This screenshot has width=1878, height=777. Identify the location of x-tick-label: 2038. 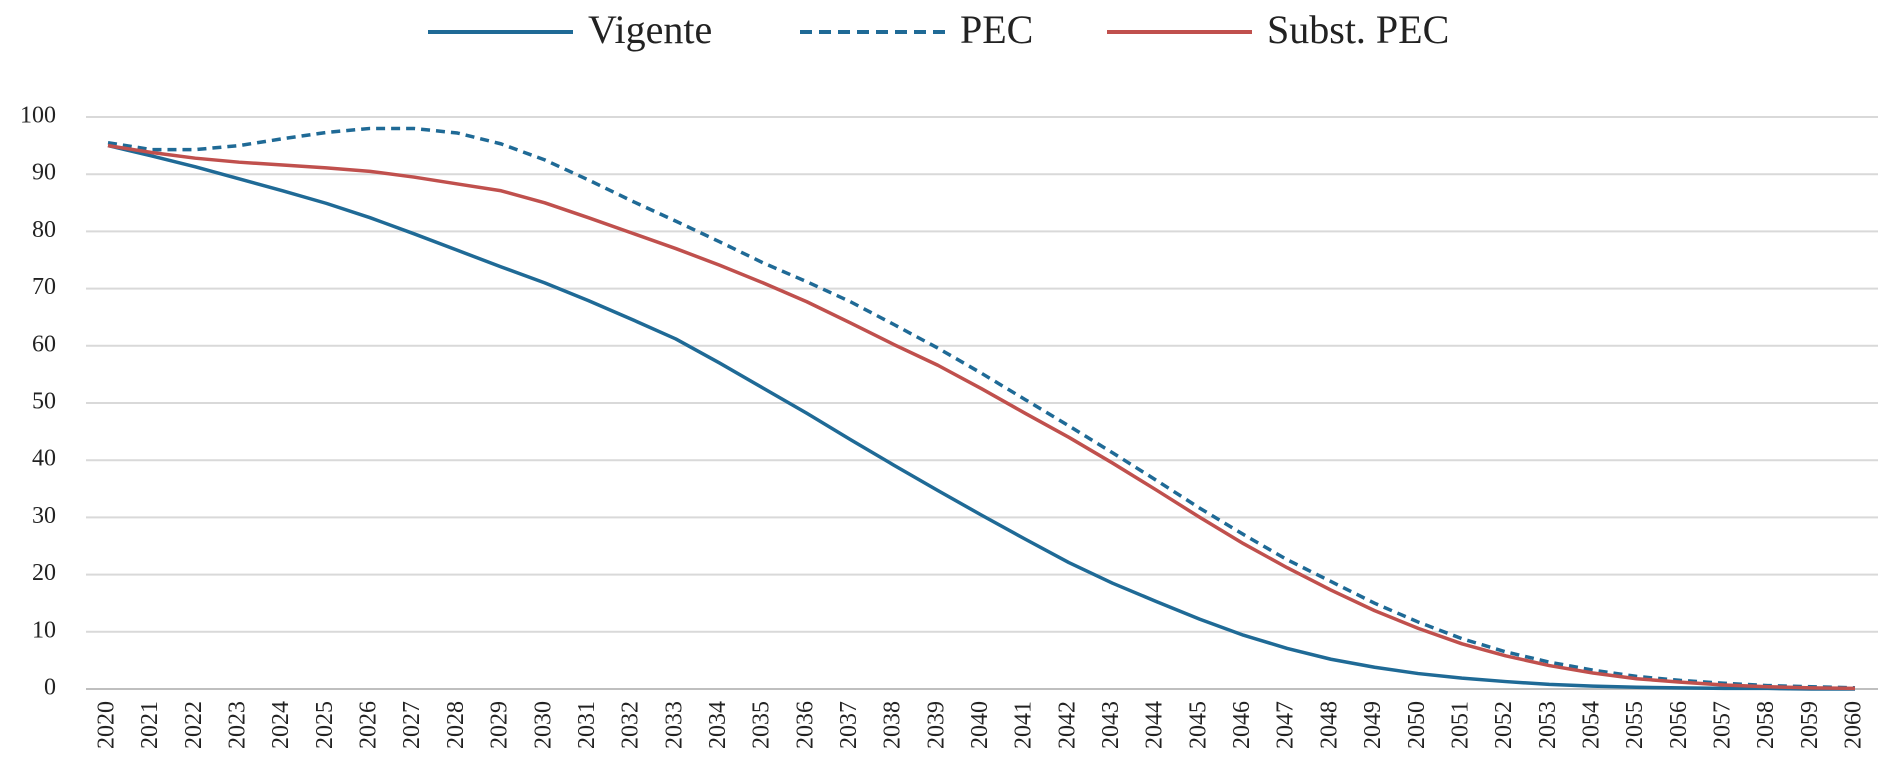
(893, 725).